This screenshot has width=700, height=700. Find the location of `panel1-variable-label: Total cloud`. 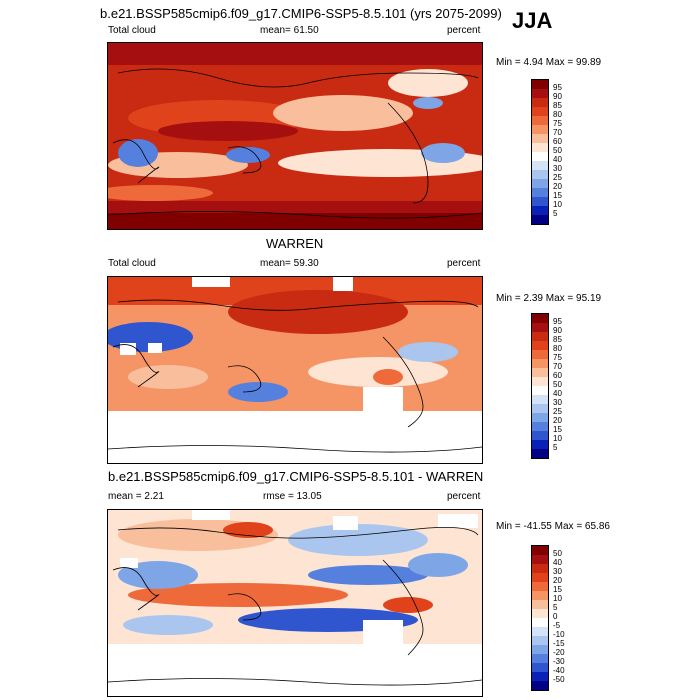

panel1-variable-label: Total cloud is located at coordinates (132, 30).